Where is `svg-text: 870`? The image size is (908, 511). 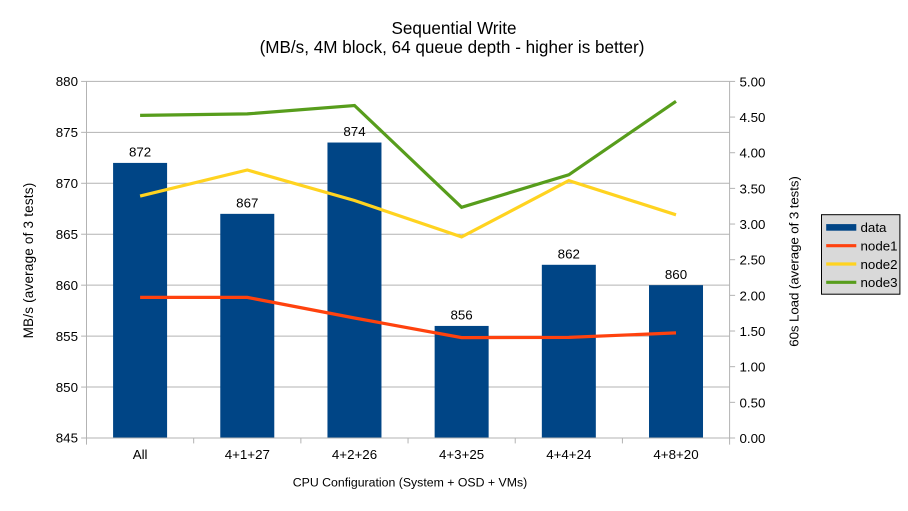
svg-text: 870 is located at coordinates (67, 183).